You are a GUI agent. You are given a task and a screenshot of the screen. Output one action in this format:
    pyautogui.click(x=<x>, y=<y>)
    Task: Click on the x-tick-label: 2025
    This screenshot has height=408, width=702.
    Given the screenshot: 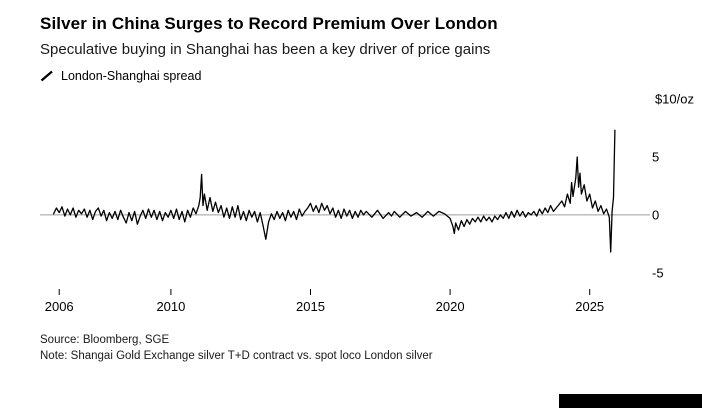 What is the action you would take?
    pyautogui.click(x=589, y=306)
    